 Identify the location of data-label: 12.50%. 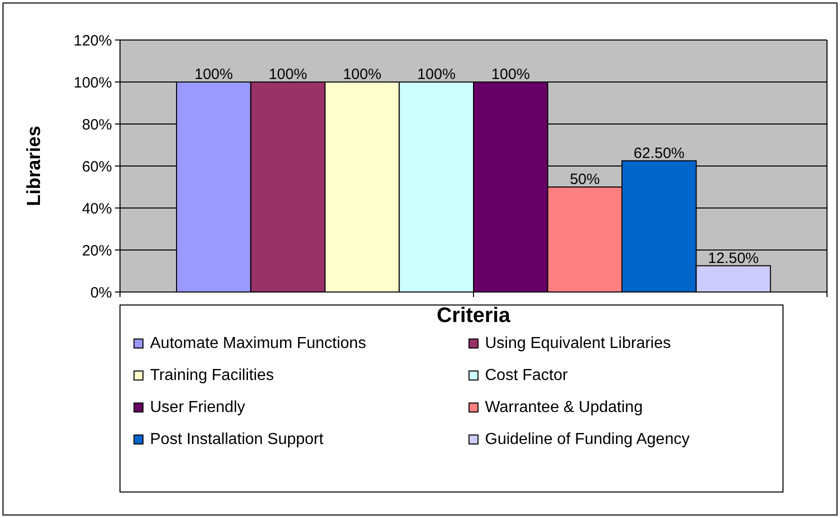
(733, 258).